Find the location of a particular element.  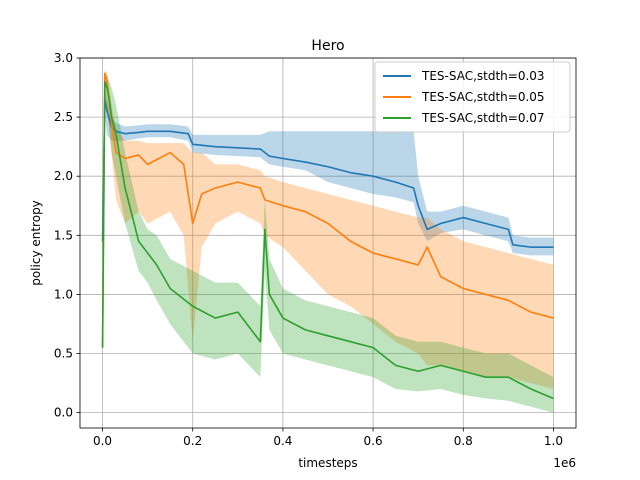

x-tick-label: 0.8 is located at coordinates (463, 441).